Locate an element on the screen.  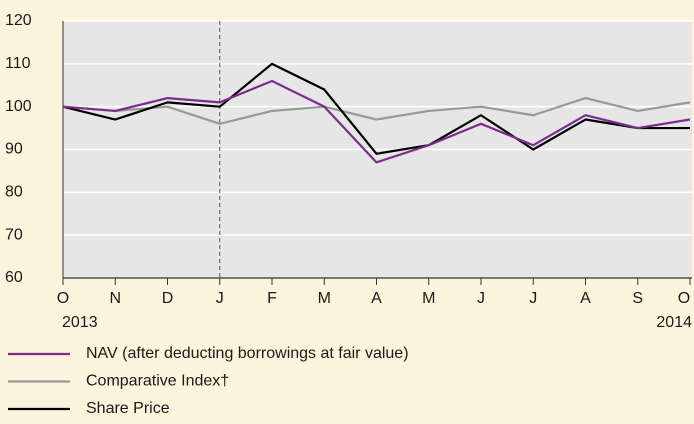
y-tick-label: 100 is located at coordinates (18, 106).